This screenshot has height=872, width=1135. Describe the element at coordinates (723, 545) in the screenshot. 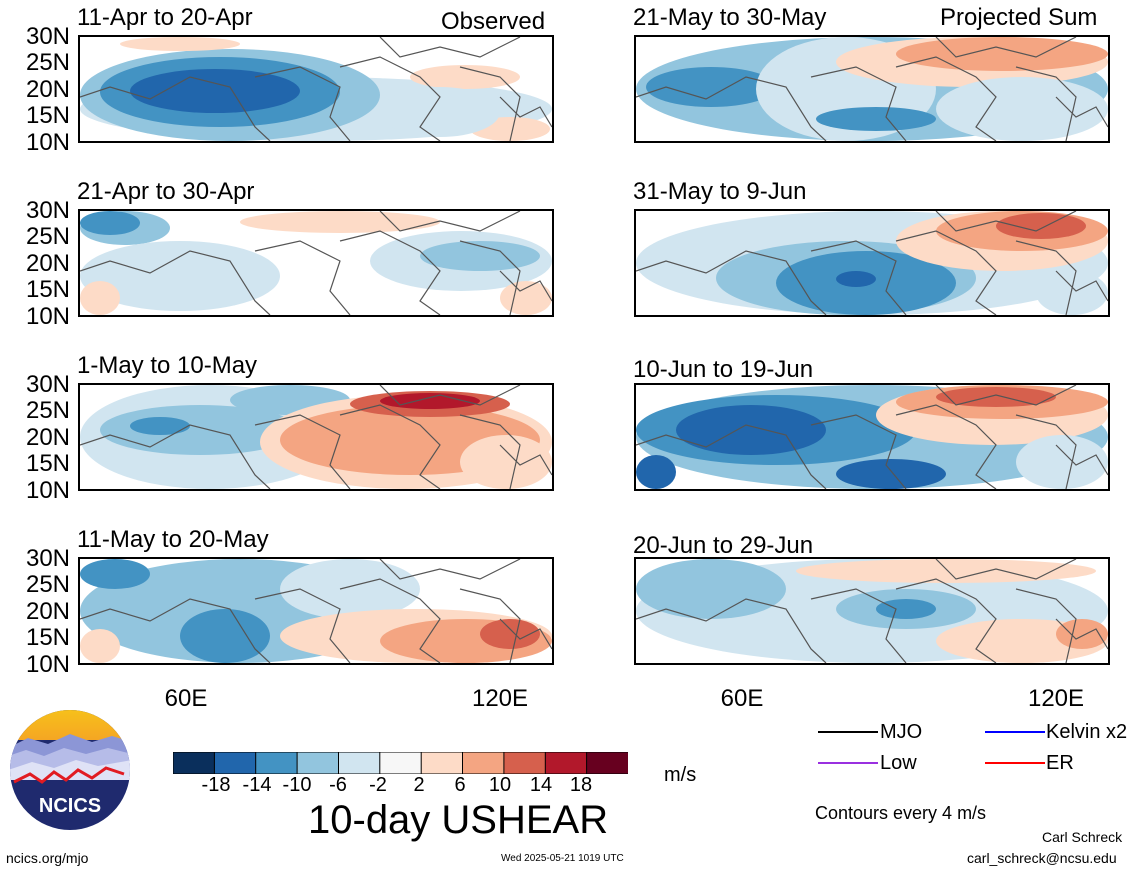

I see `panel-title: 20-Jun to 29-Jun` at that location.